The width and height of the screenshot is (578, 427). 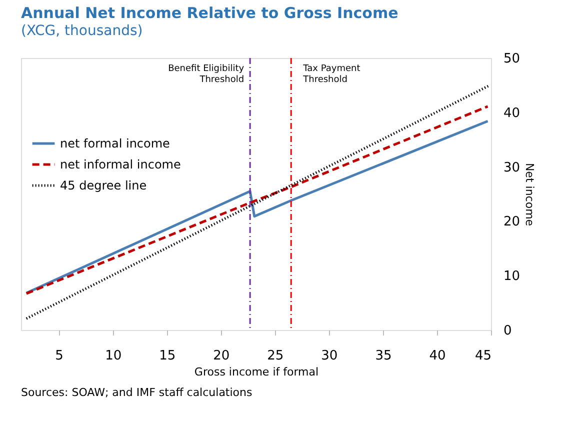 What do you see at coordinates (221, 356) in the screenshot?
I see `x-tick-label: 20` at bounding box center [221, 356].